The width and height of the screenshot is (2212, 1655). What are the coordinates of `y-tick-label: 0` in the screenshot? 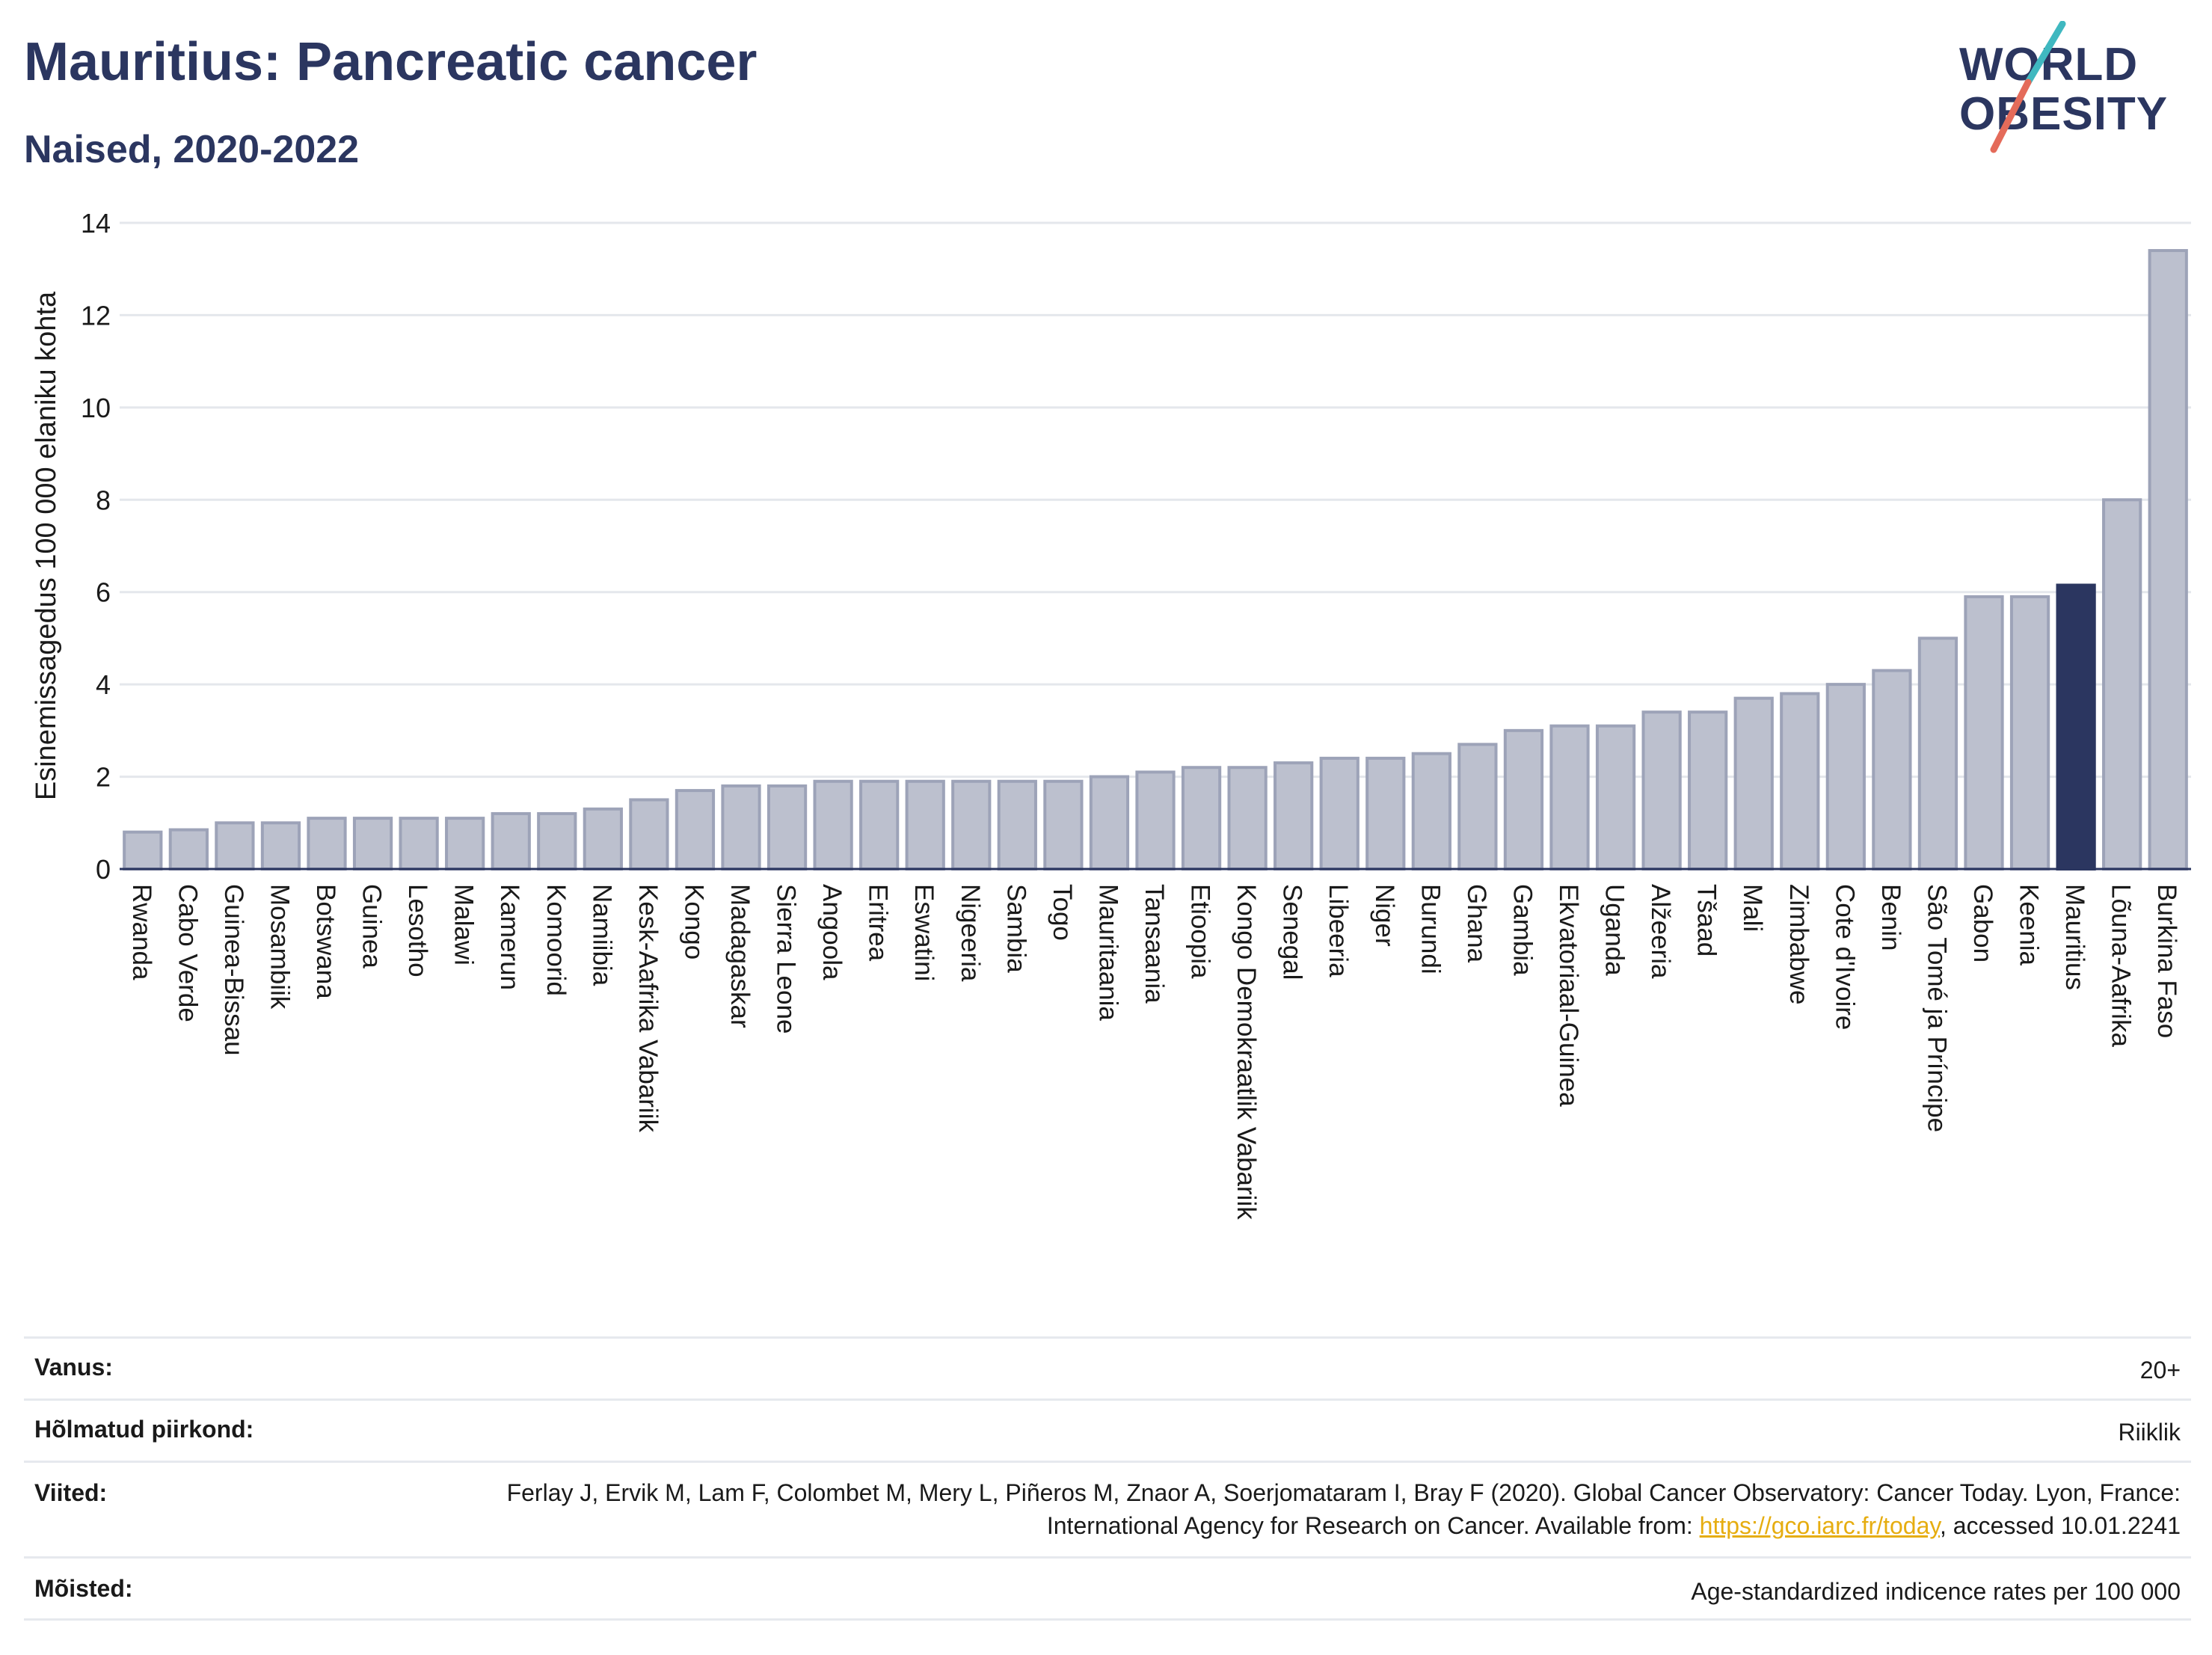 It's located at (103, 869).